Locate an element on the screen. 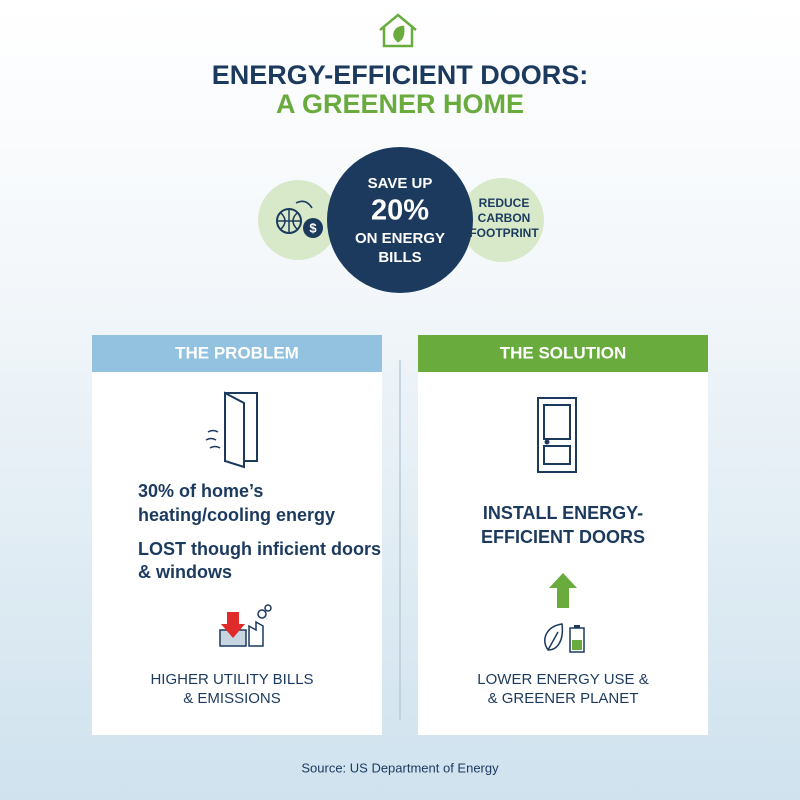 The width and height of the screenshot is (800, 800). house-icon is located at coordinates (398, 30).